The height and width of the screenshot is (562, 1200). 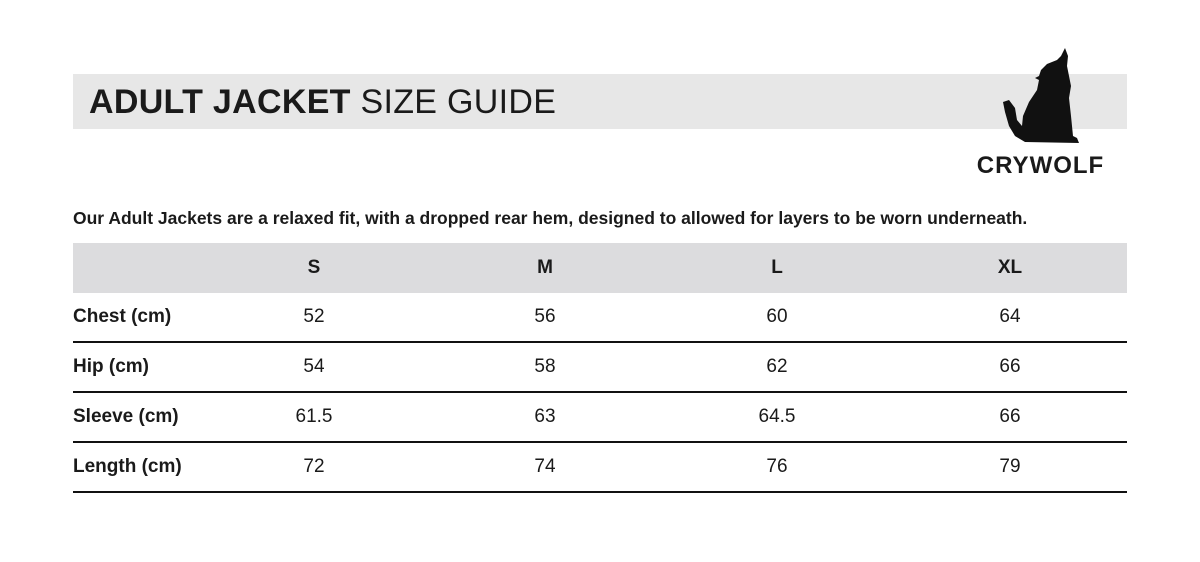 What do you see at coordinates (111, 366) in the screenshot?
I see `row-label: Hip (cm)` at bounding box center [111, 366].